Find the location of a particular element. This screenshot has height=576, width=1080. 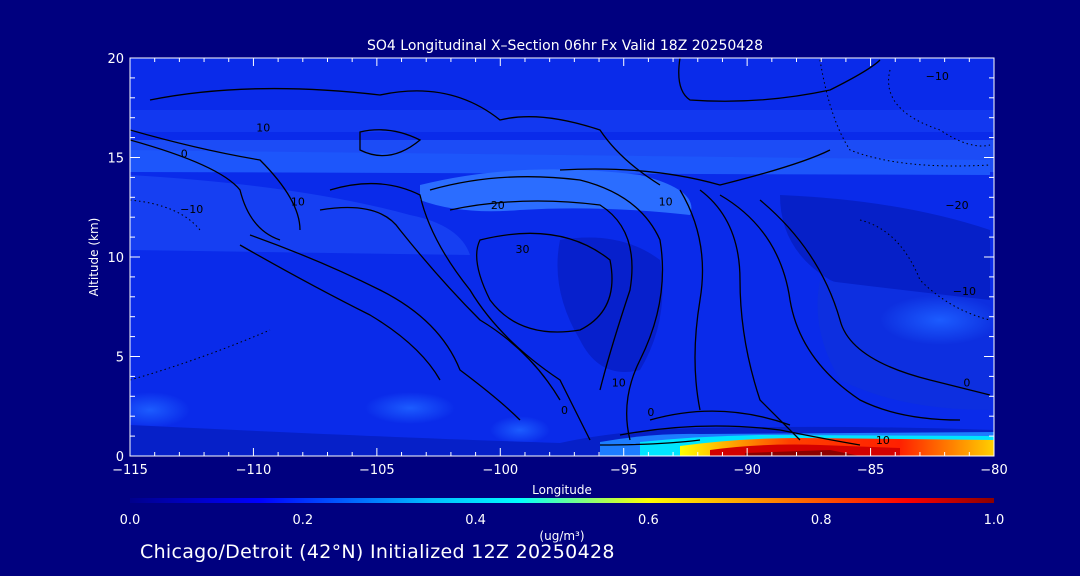

colorbar-tick-label: 0.8 is located at coordinates (821, 520).